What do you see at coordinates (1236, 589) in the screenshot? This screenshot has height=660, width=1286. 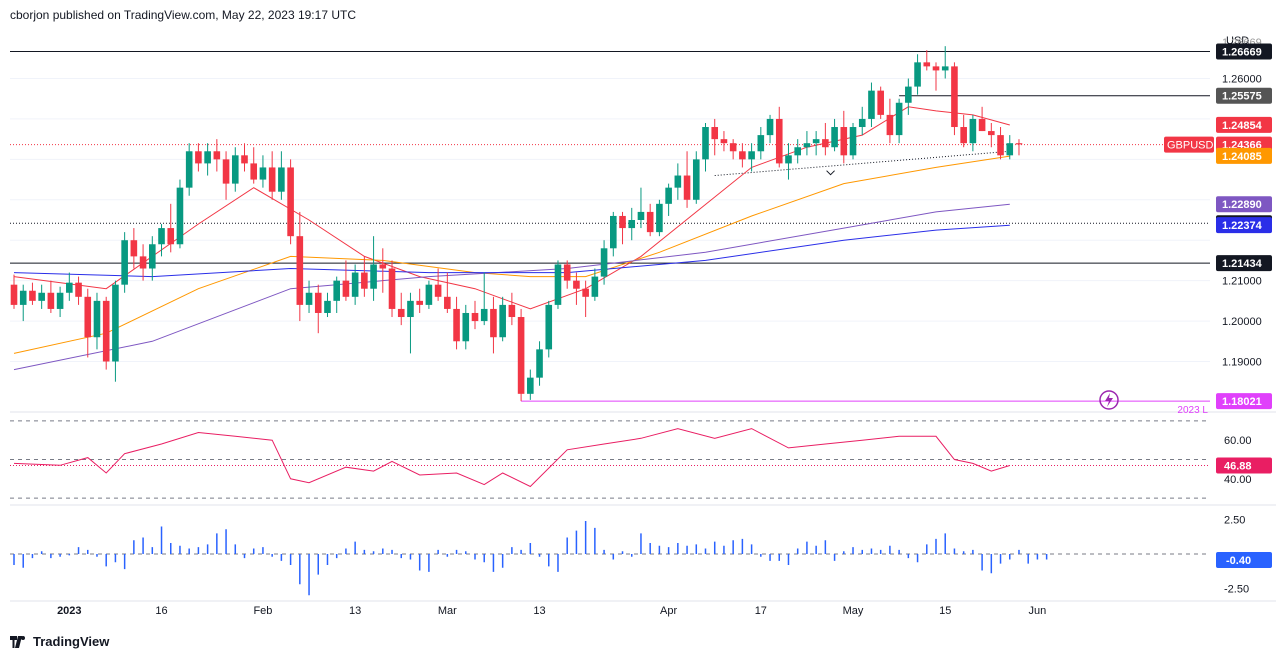 I see `macd-tick-label: -2.50` at bounding box center [1236, 589].